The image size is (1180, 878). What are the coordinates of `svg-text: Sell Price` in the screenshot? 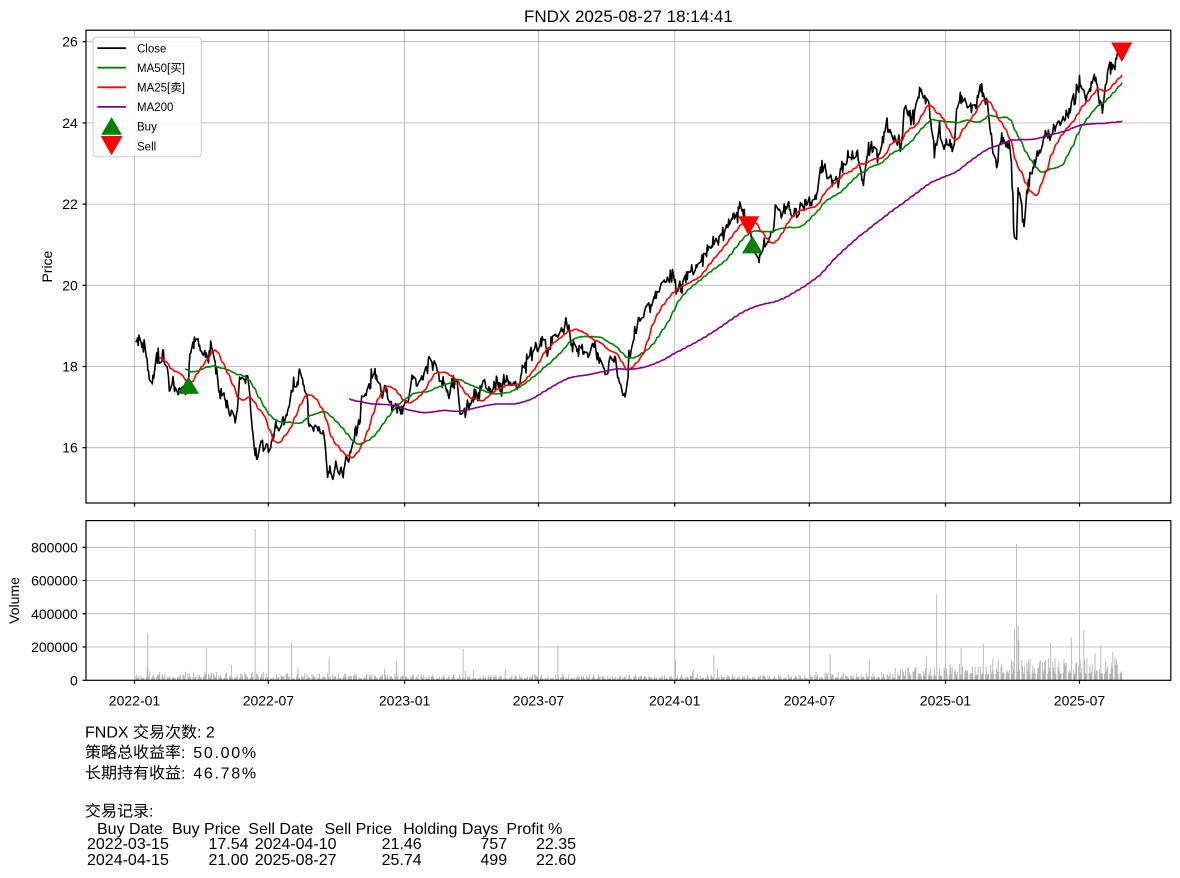 It's located at (359, 829).